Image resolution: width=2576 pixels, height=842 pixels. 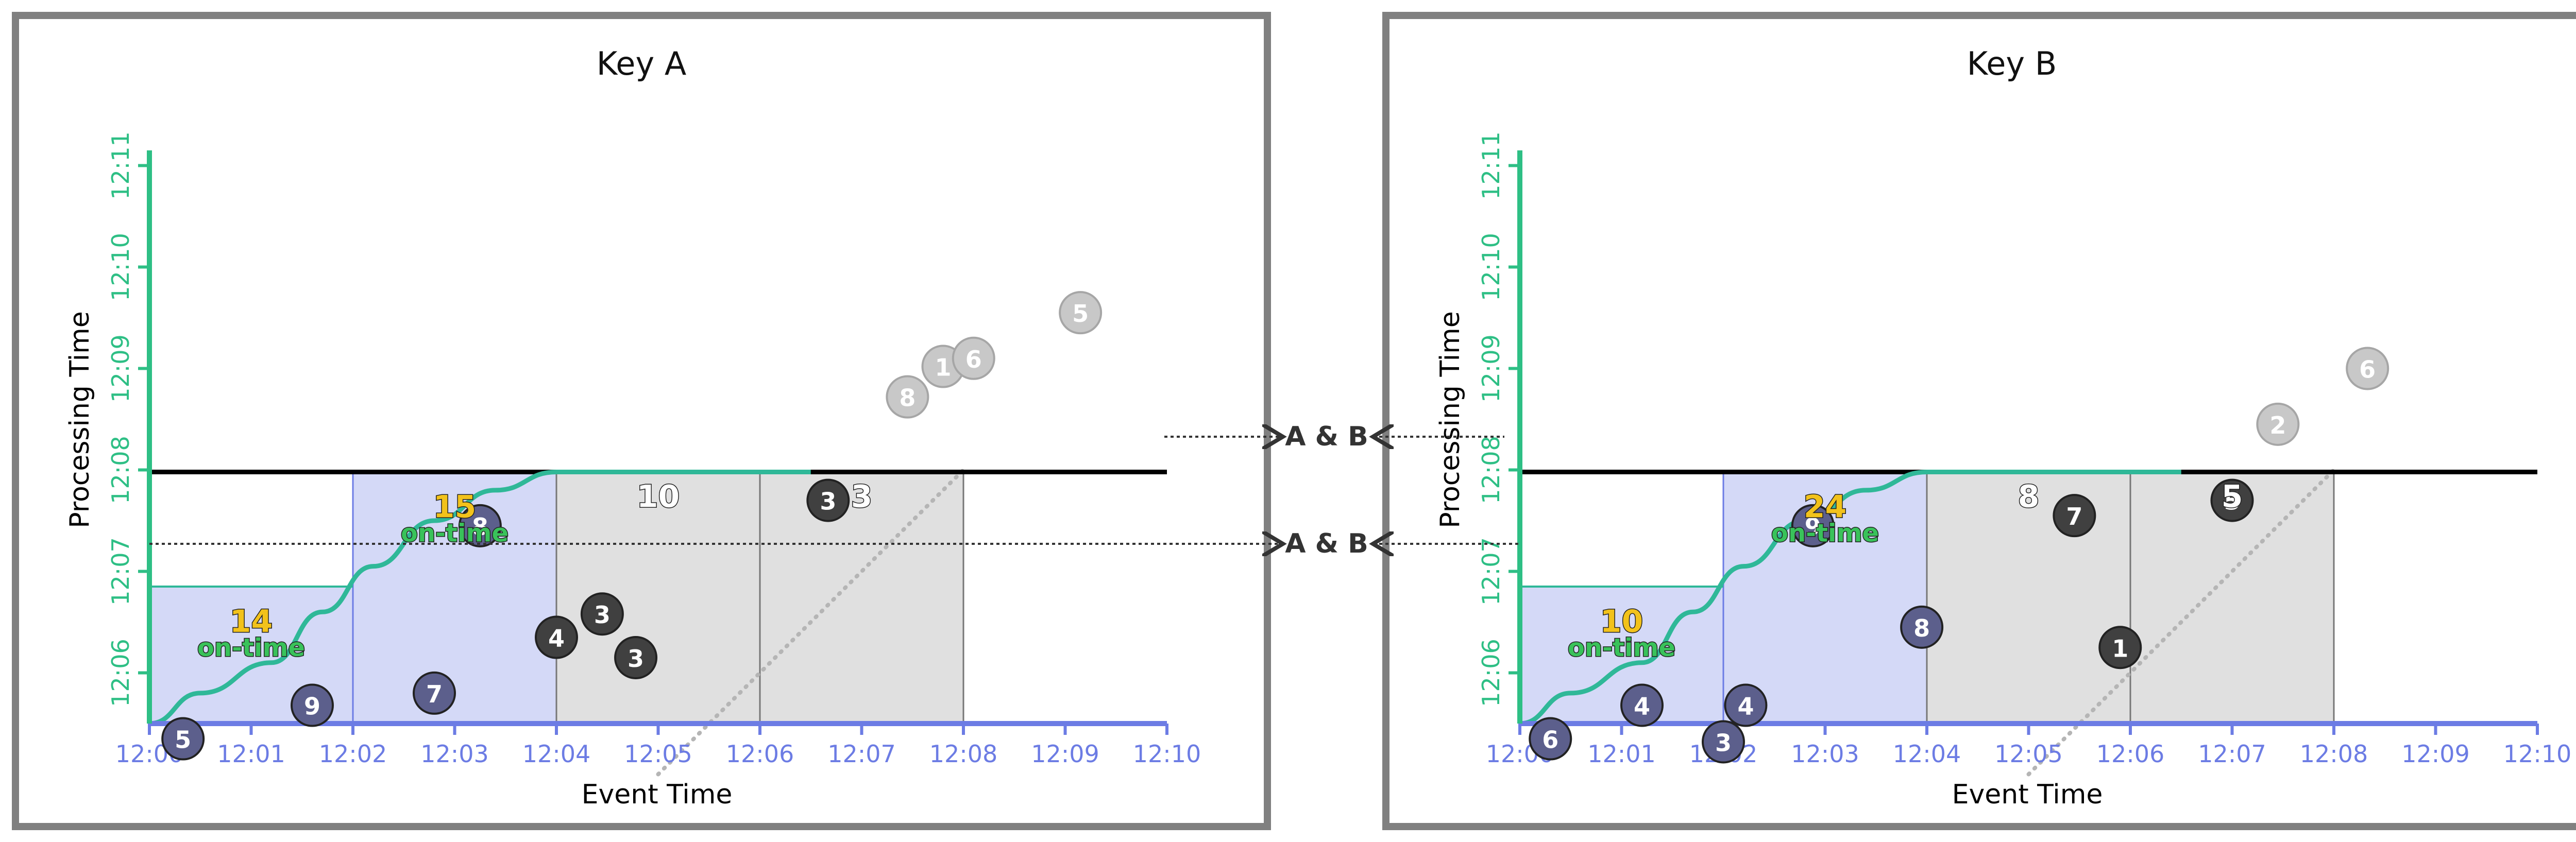 I want to click on pane-value: 24, so click(x=1825, y=507).